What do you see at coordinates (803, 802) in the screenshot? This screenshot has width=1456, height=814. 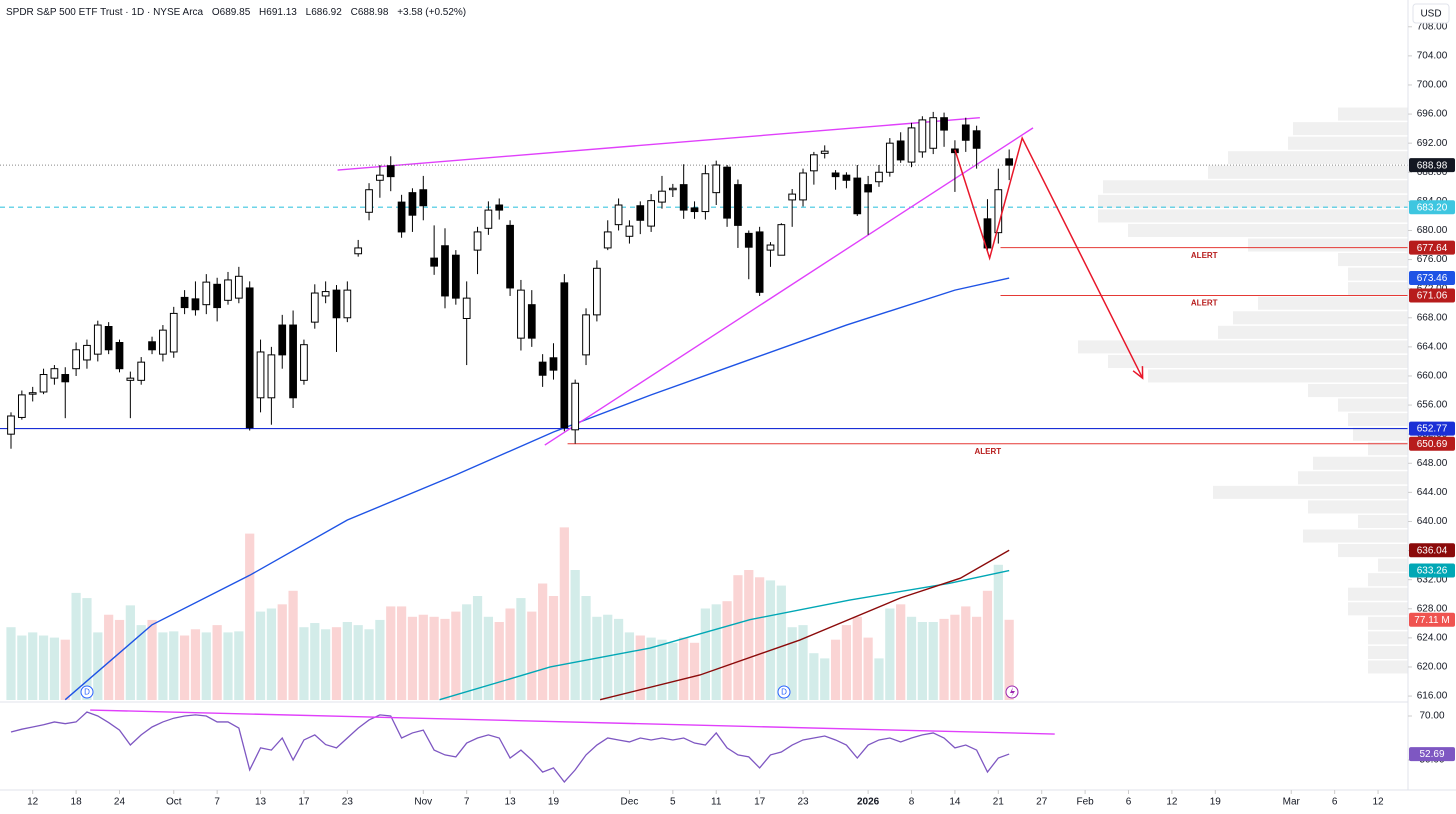 I see `x-tick-label: 23` at bounding box center [803, 802].